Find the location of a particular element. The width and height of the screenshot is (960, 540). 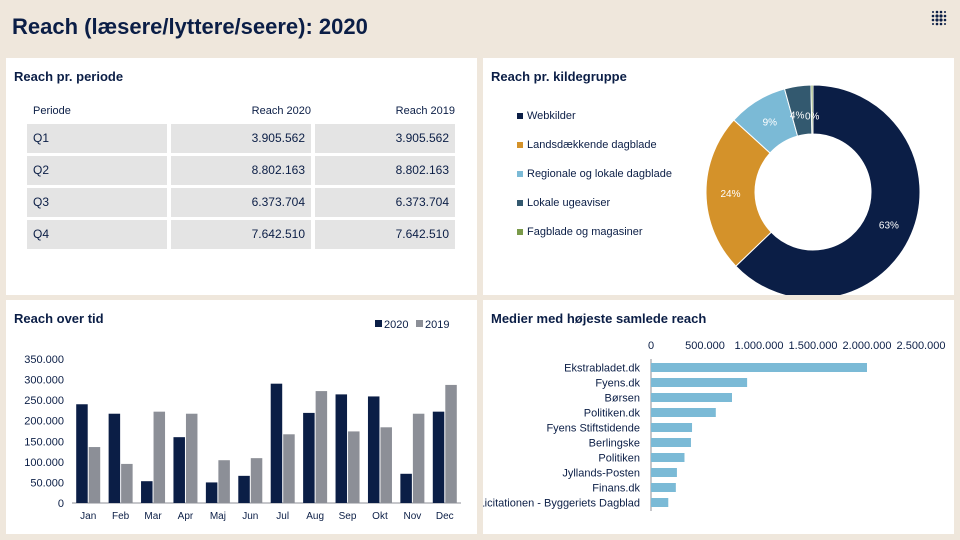

legend-item: Landsdækkende dagblade is located at coordinates (594, 152).